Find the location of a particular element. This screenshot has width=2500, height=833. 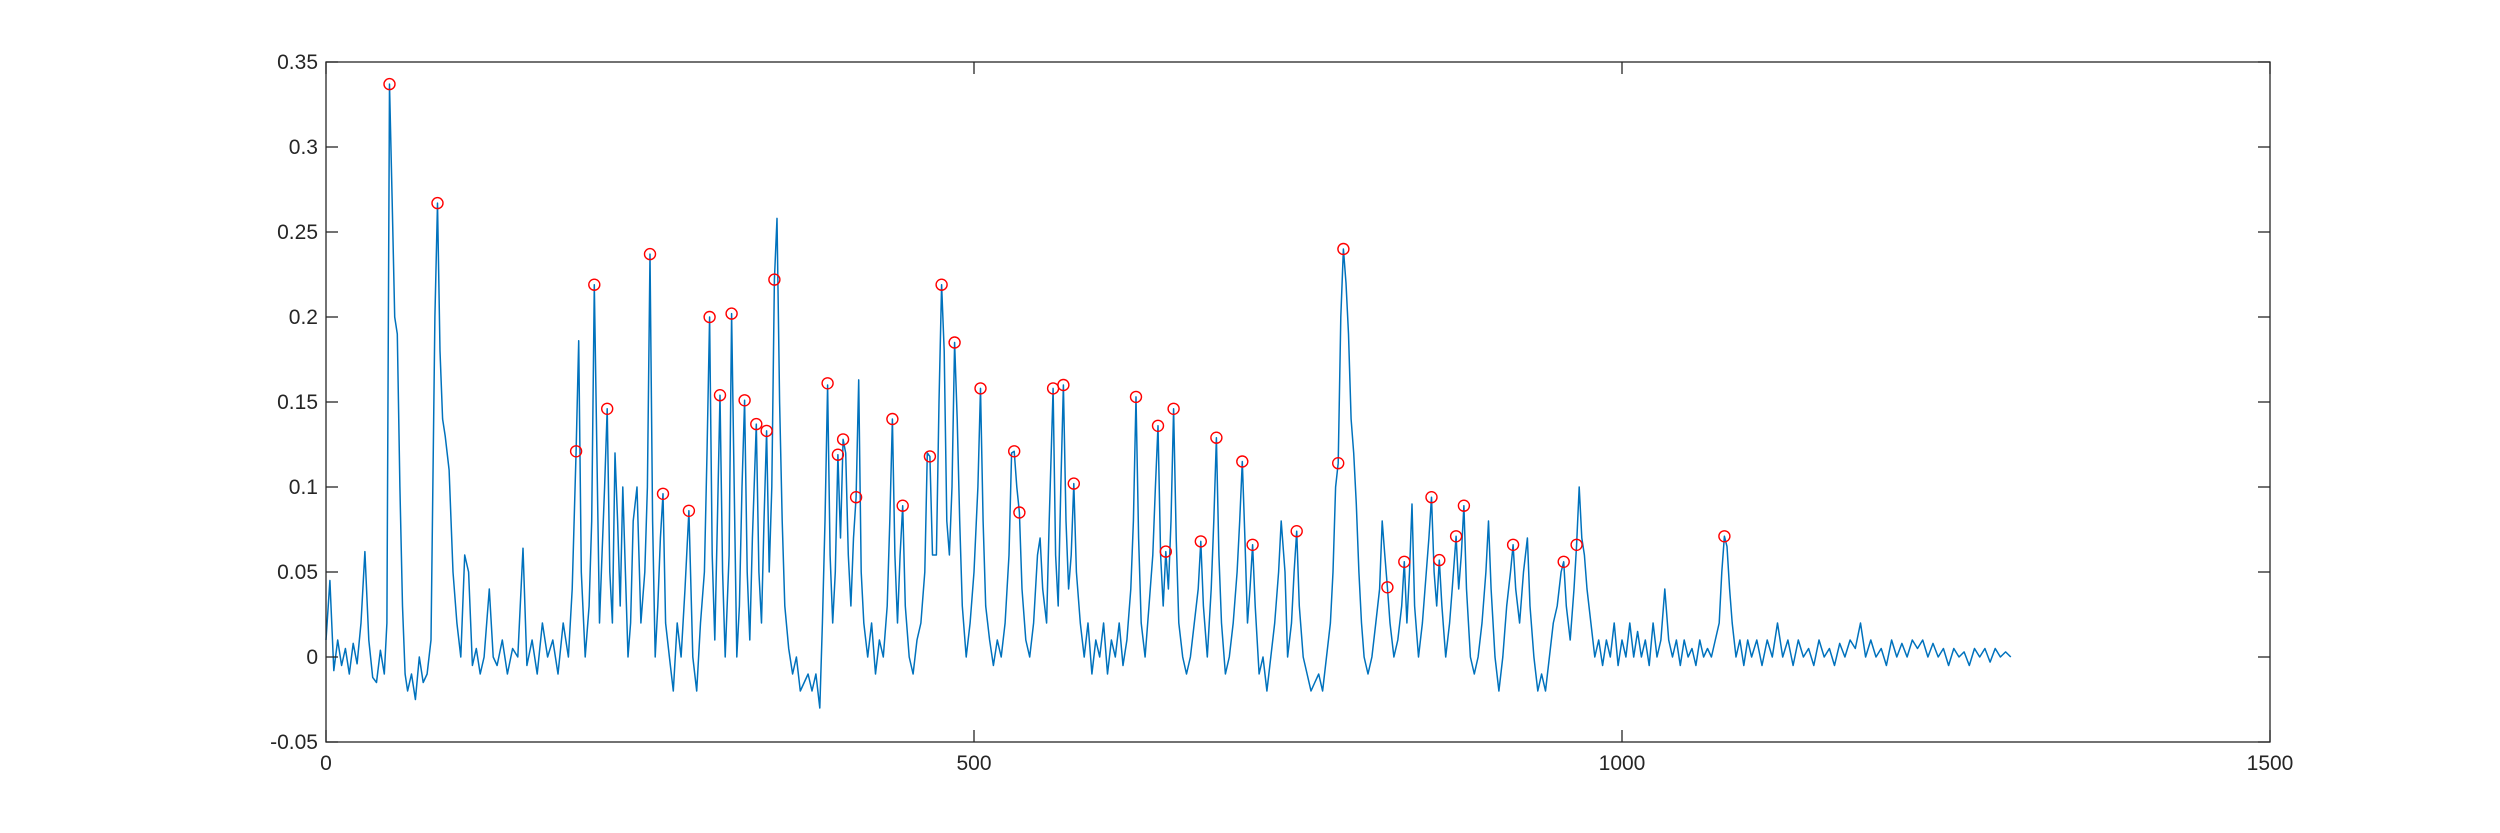

x-tick-label: 1500 is located at coordinates (2270, 763).